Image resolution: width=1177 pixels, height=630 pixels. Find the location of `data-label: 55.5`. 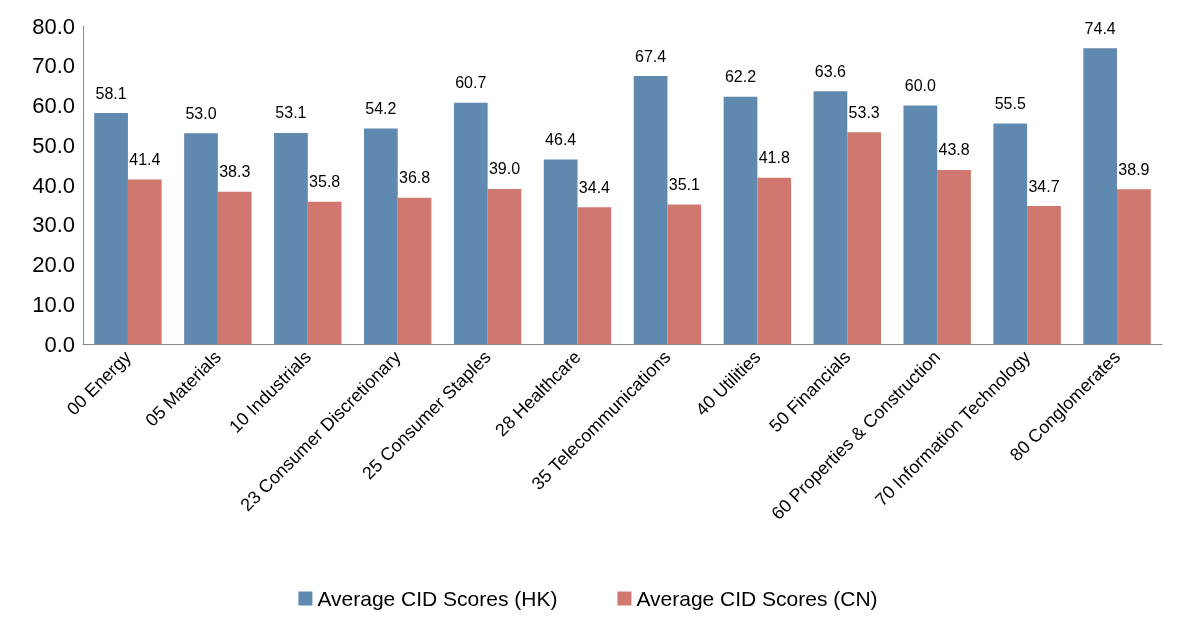

data-label: 55.5 is located at coordinates (1010, 103).